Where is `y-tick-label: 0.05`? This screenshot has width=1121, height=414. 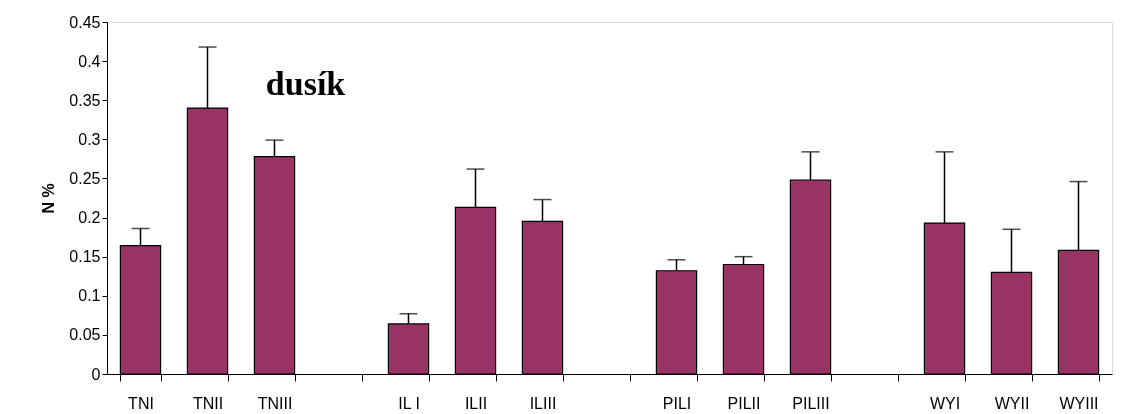 y-tick-label: 0.05 is located at coordinates (85, 335).